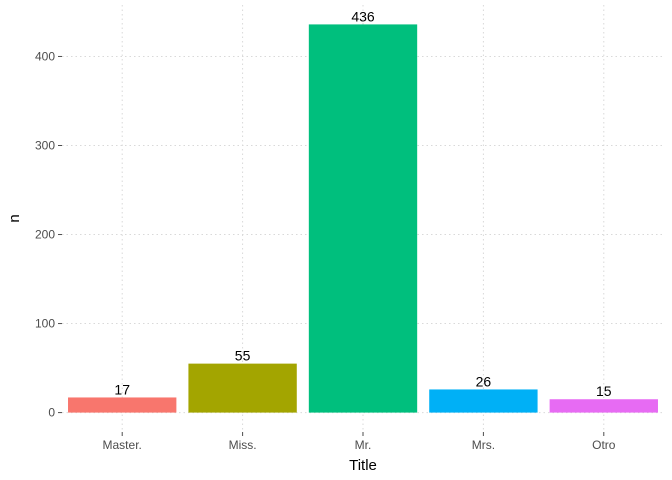 This screenshot has width=672, height=480. I want to click on bar-otro, so click(603, 406).